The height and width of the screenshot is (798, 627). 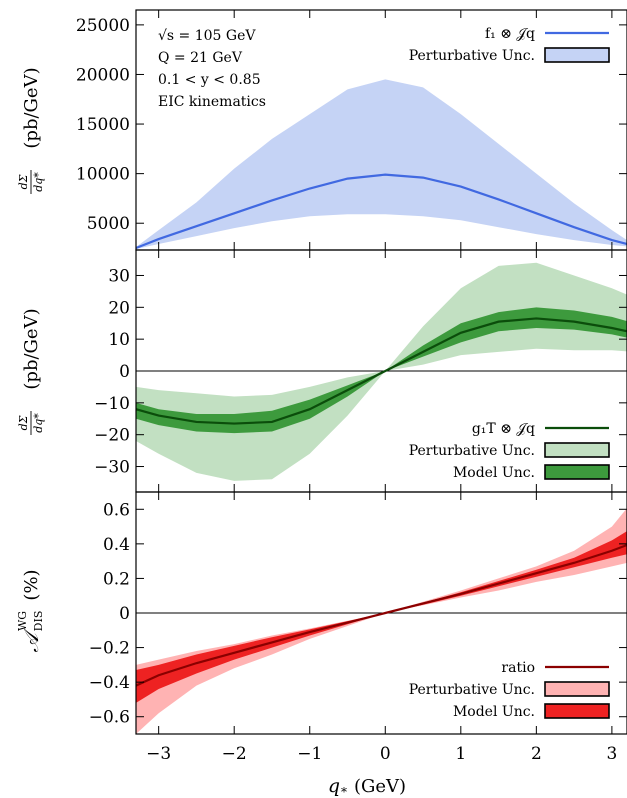 What do you see at coordinates (212, 102) in the screenshot?
I see `annotation-text: EIC kinematics` at bounding box center [212, 102].